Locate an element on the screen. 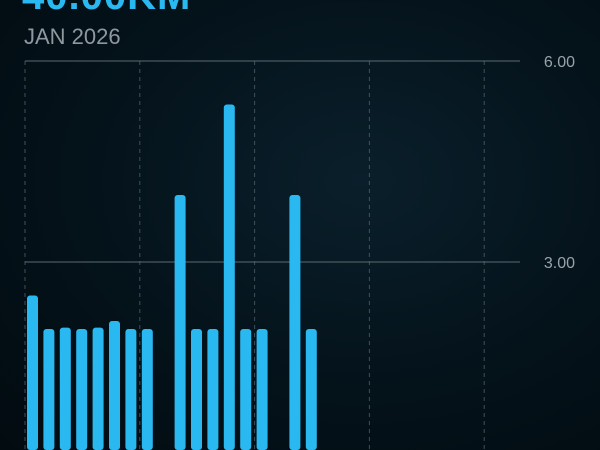  y-tick-label: 3.00 is located at coordinates (559, 263).